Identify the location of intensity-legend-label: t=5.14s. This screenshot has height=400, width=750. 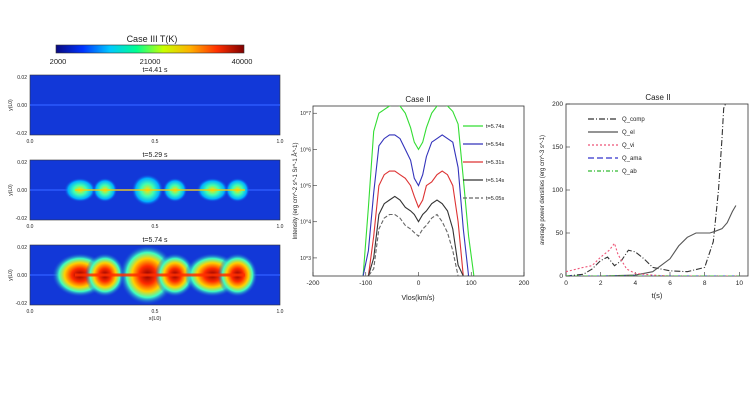
(495, 181).